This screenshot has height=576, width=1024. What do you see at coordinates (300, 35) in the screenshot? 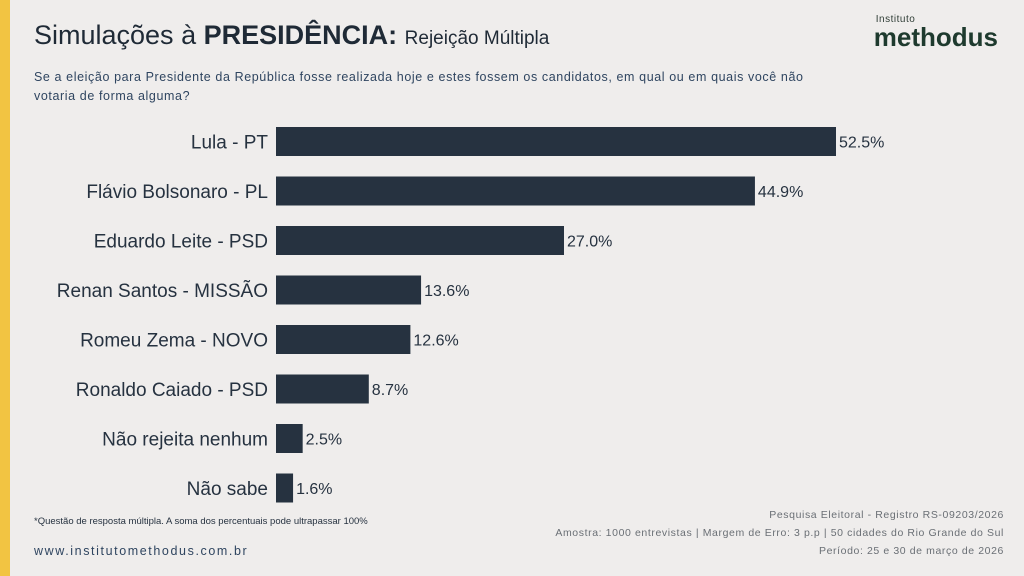
I see `title-strong: PRESIDÊNCIA:` at bounding box center [300, 35].